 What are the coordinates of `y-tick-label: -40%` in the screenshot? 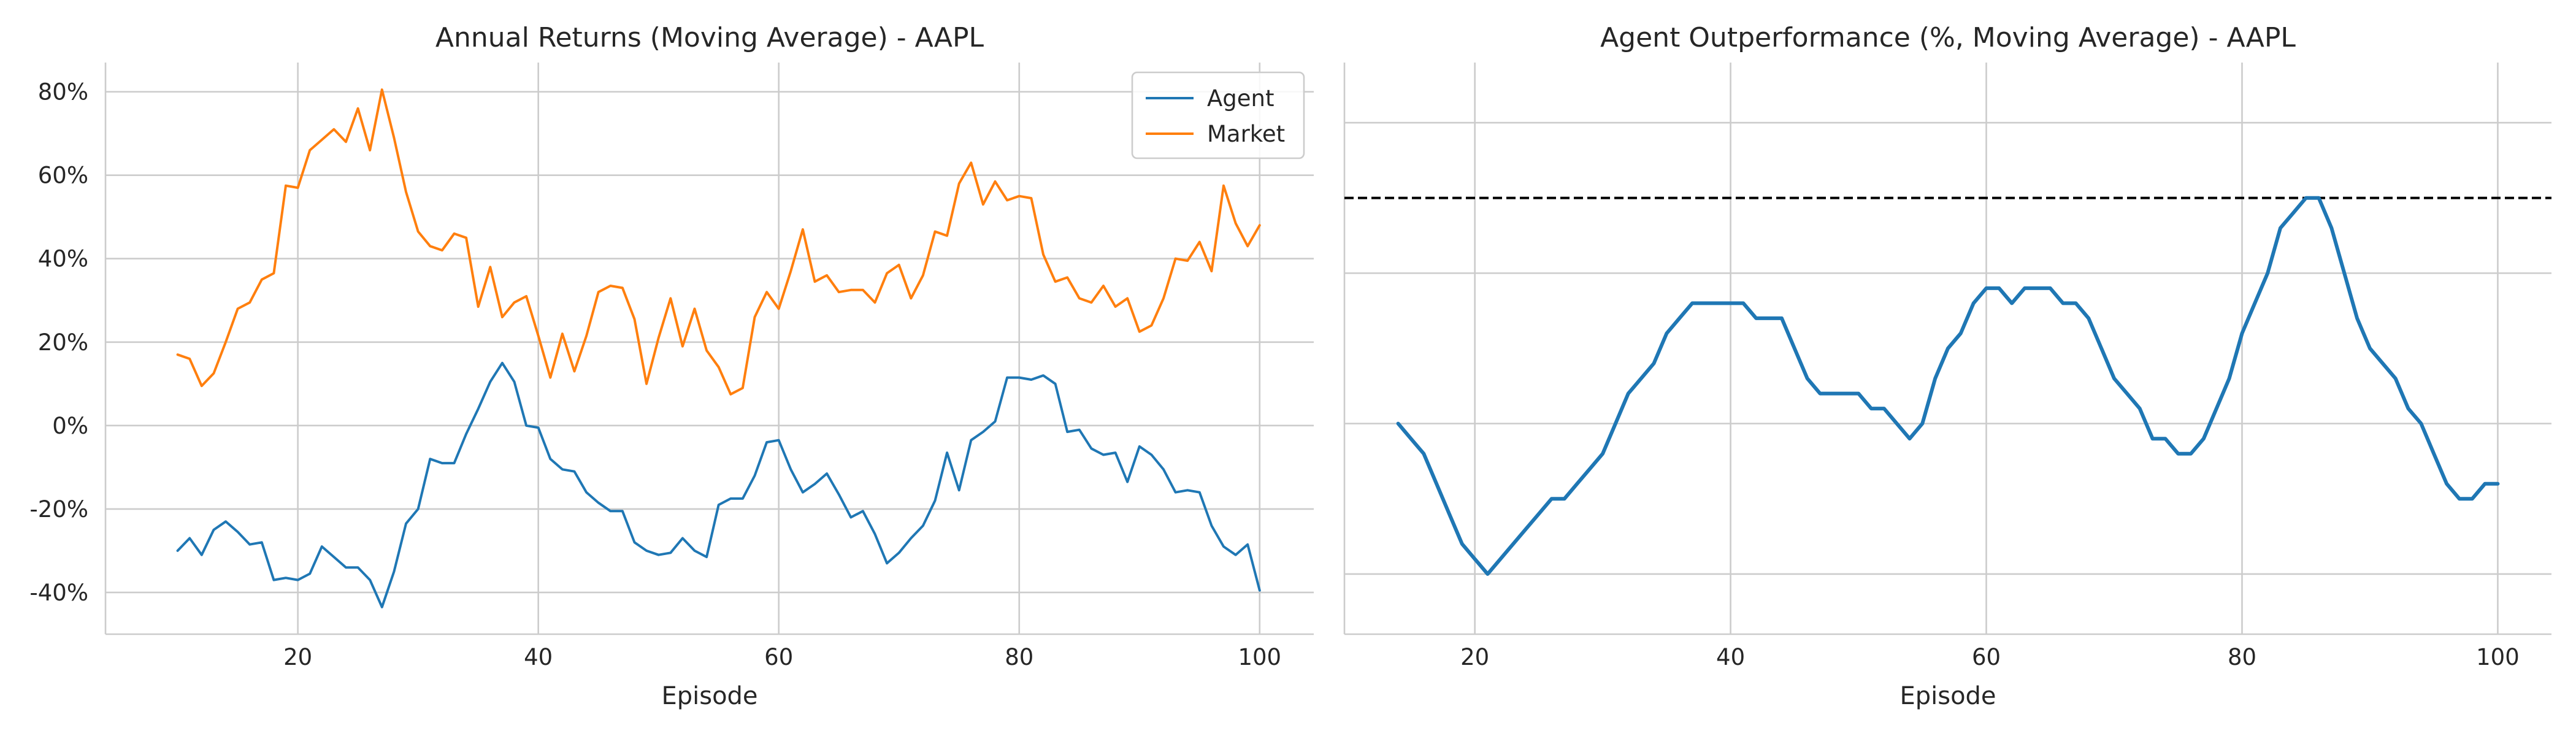 It's located at (58, 593).